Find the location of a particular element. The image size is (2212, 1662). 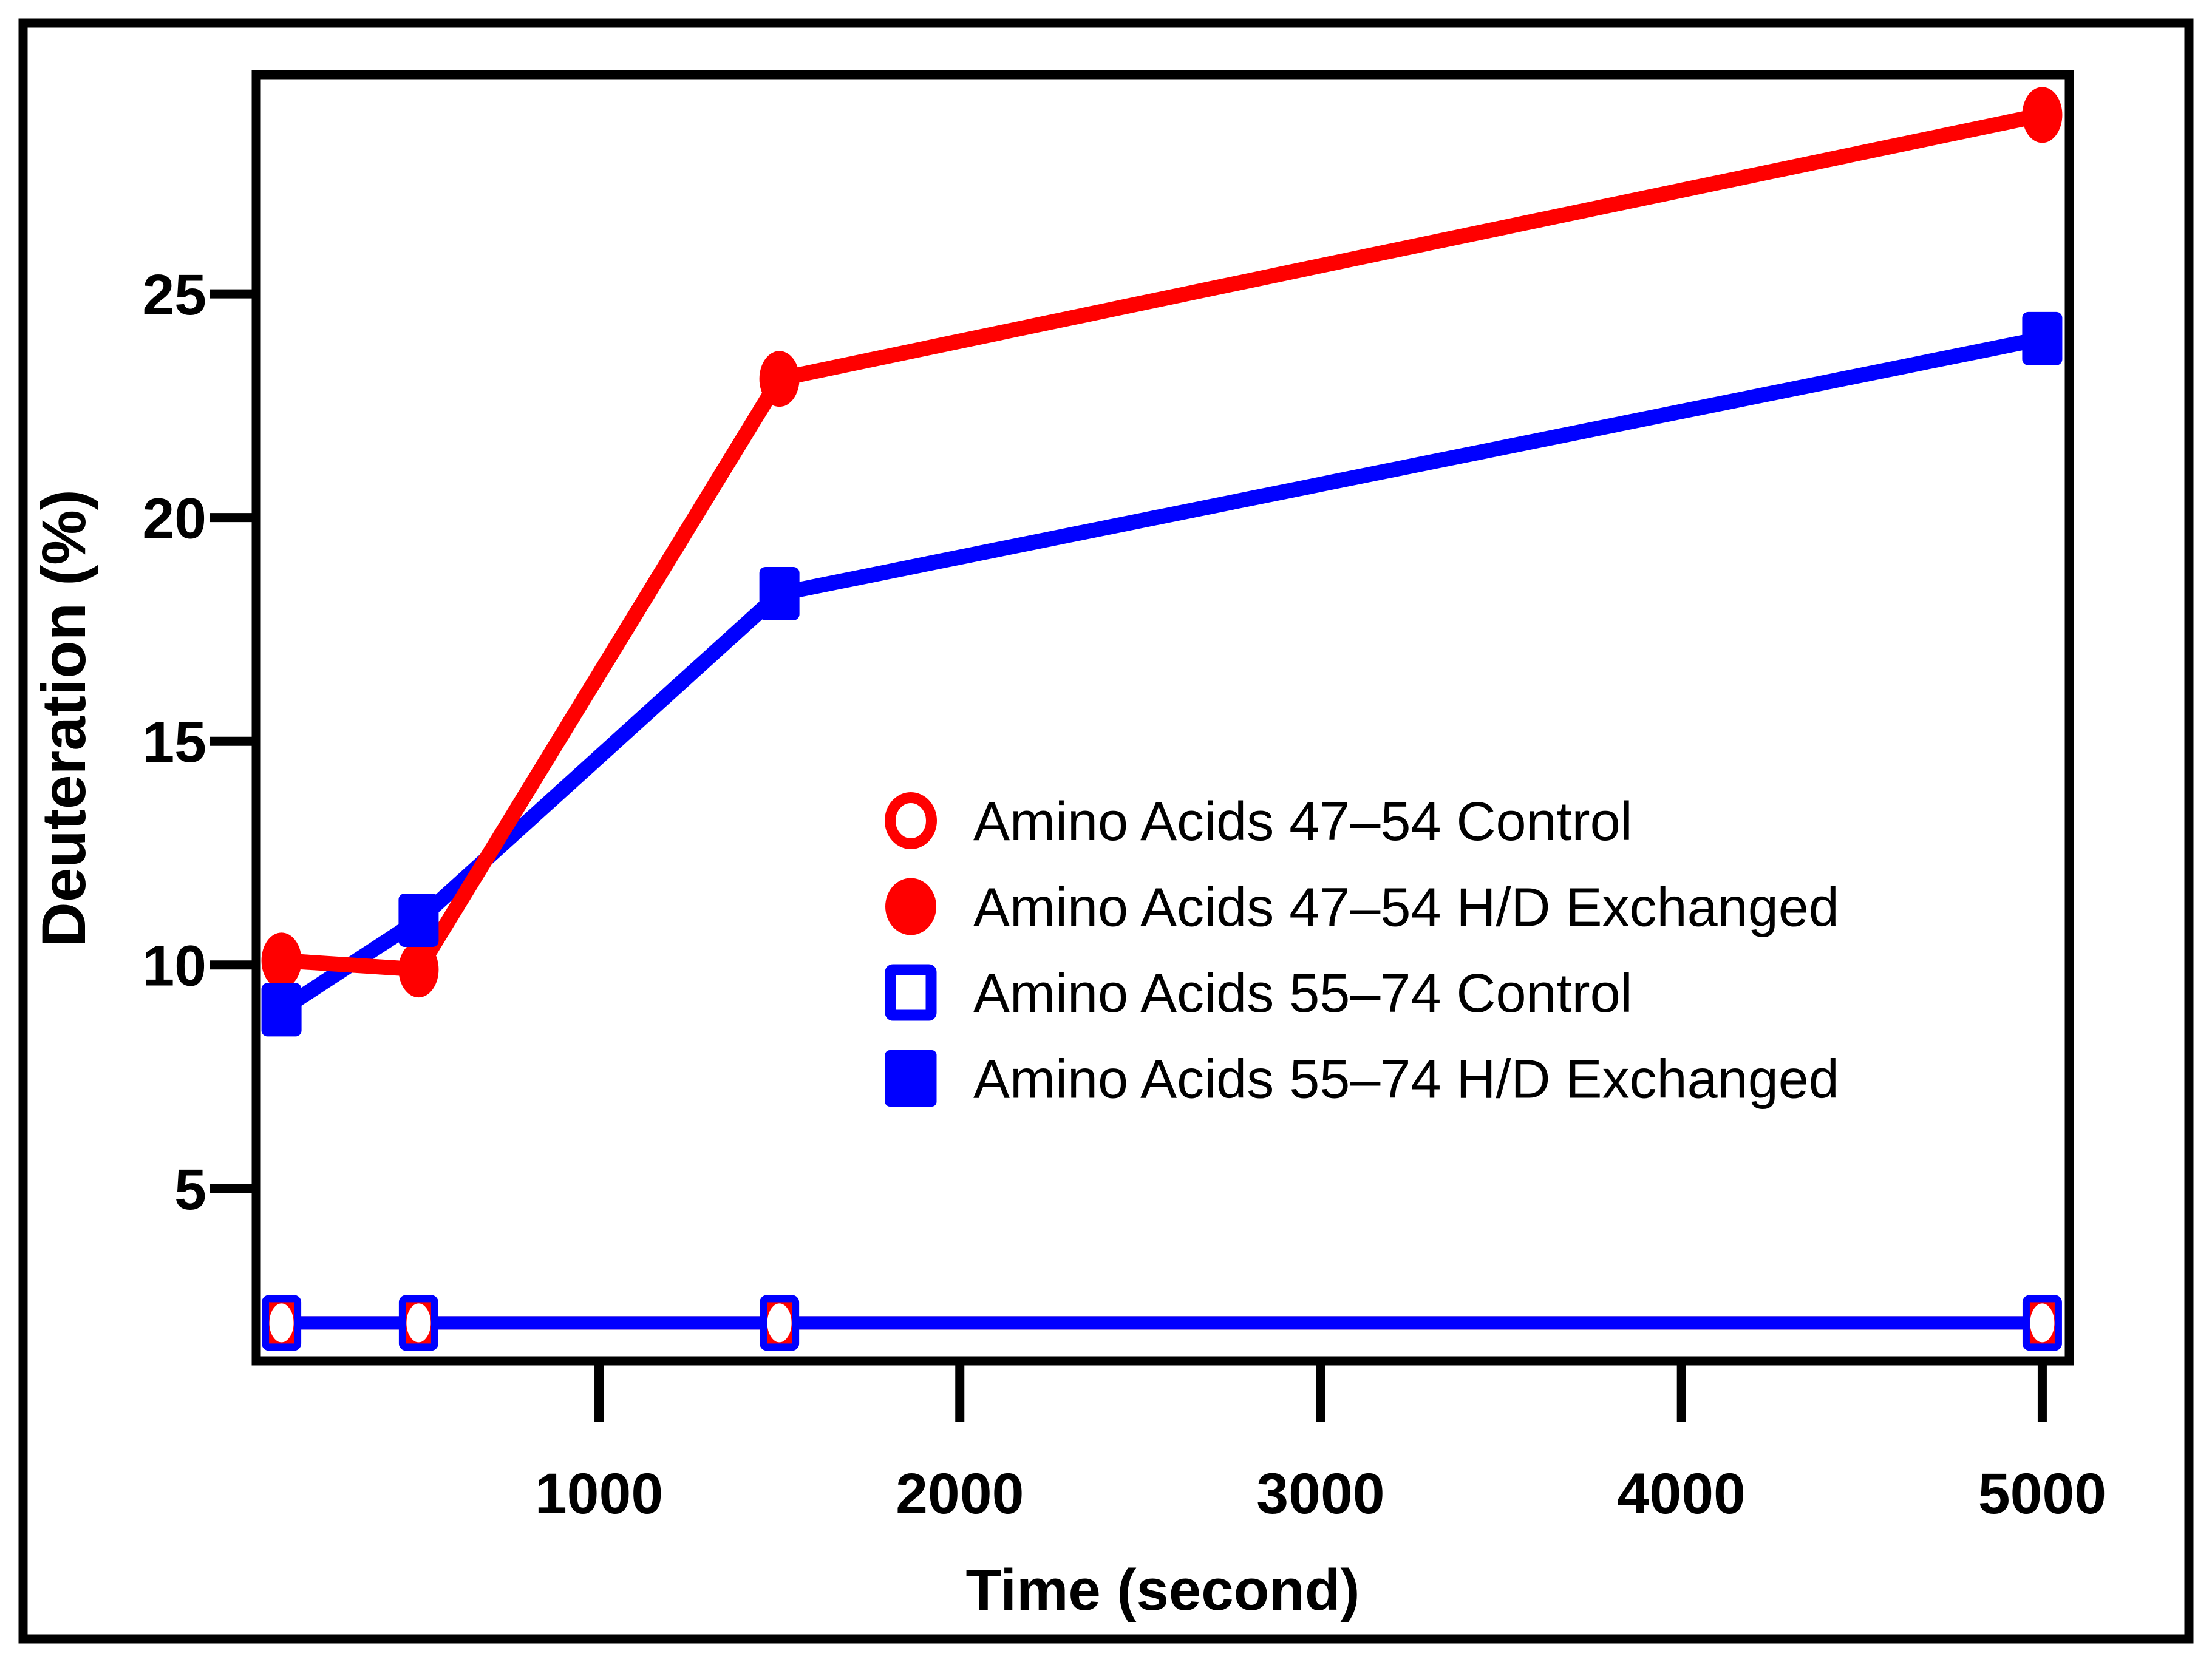

open-square-legend-icon is located at coordinates (911, 992).